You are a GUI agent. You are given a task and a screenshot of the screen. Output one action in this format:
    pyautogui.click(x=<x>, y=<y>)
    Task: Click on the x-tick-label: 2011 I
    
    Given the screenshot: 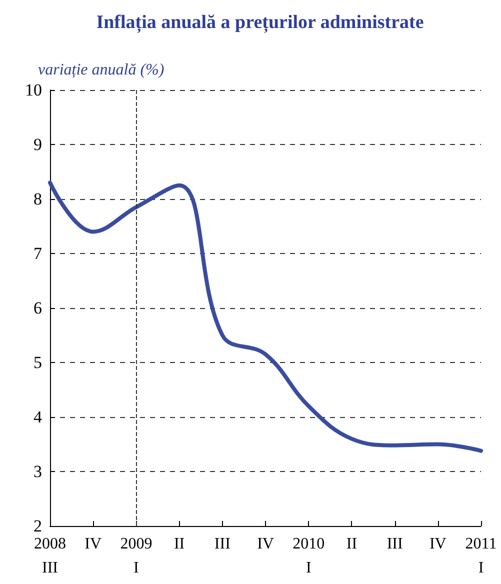 What is the action you would take?
    pyautogui.click(x=481, y=556)
    